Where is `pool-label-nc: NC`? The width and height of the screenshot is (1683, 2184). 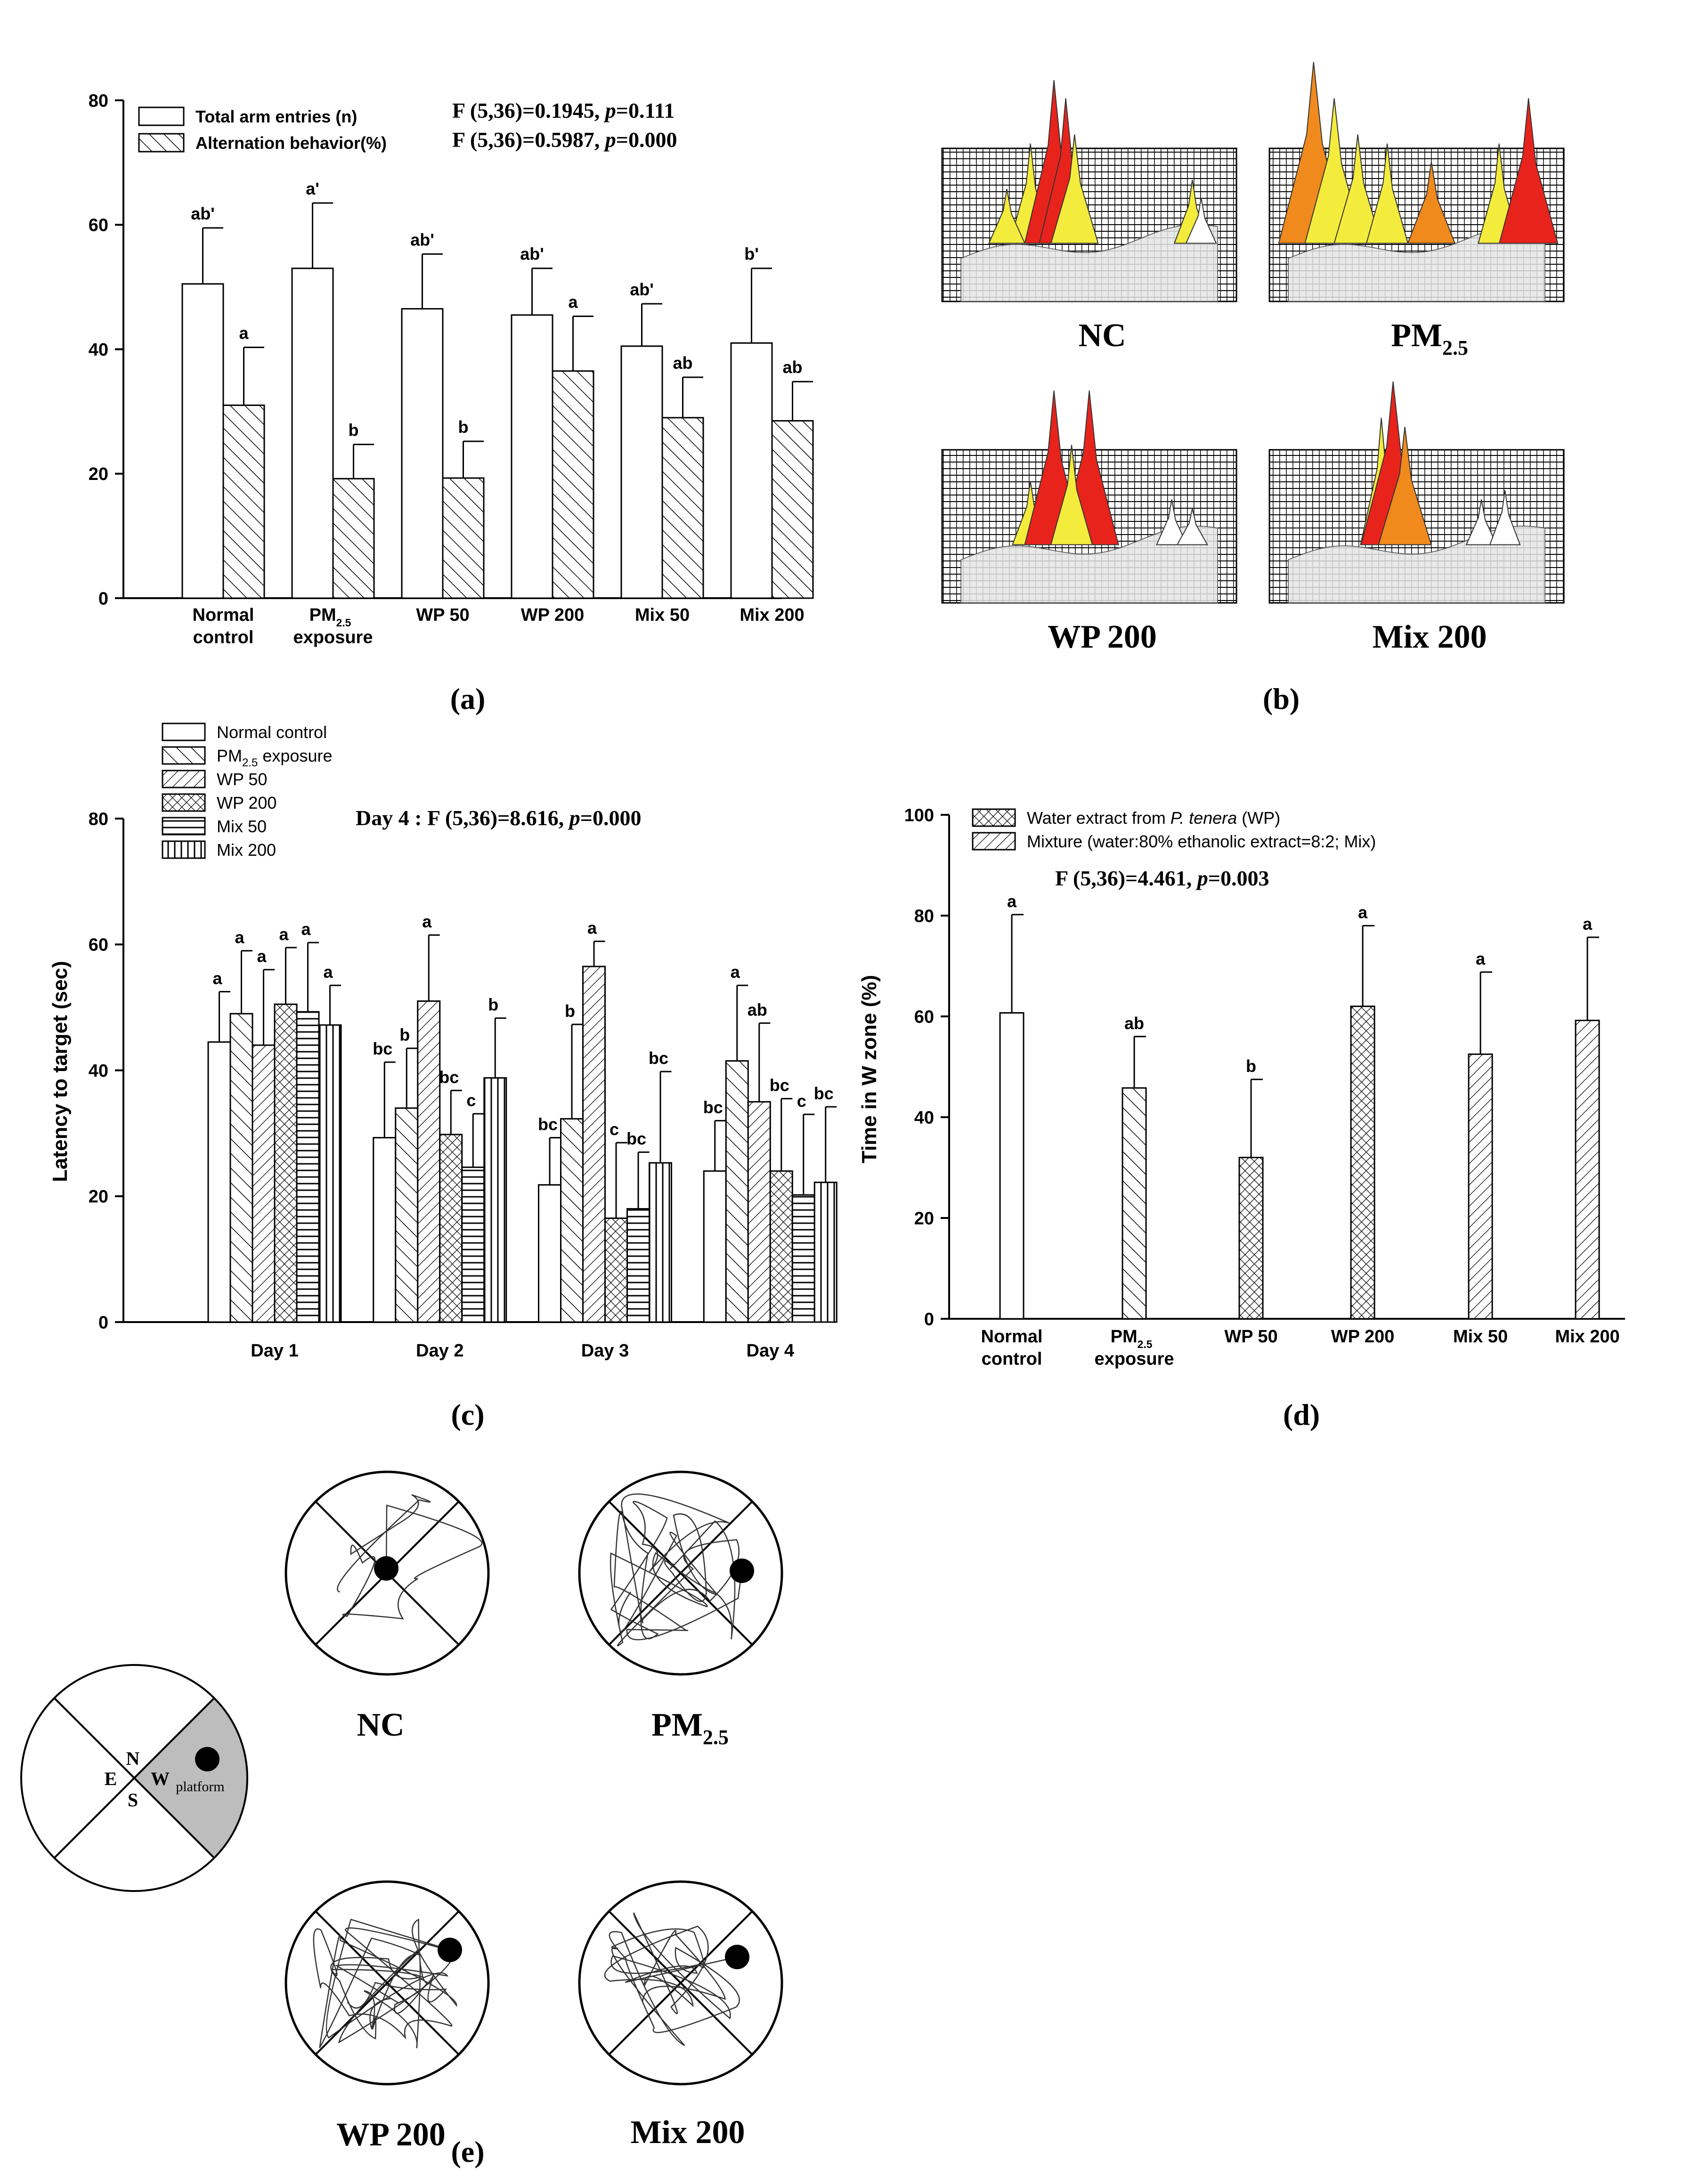
pool-label-nc: NC is located at coordinates (380, 1725).